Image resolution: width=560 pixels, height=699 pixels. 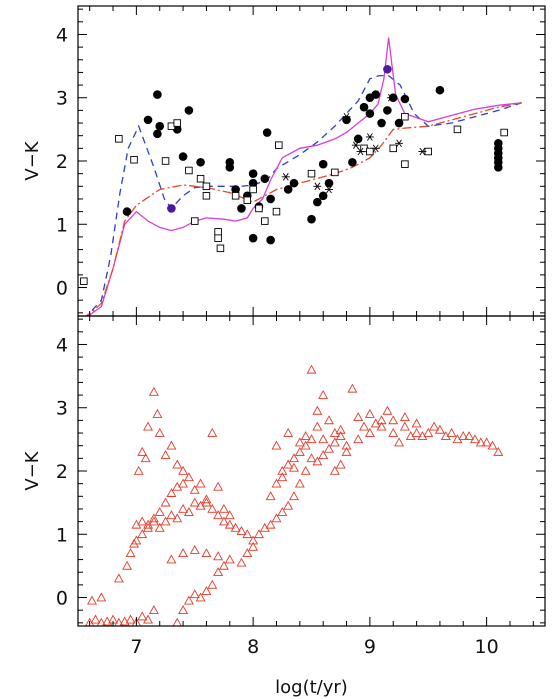 What do you see at coordinates (253, 647) in the screenshot?
I see `x-tick-label: 8` at bounding box center [253, 647].